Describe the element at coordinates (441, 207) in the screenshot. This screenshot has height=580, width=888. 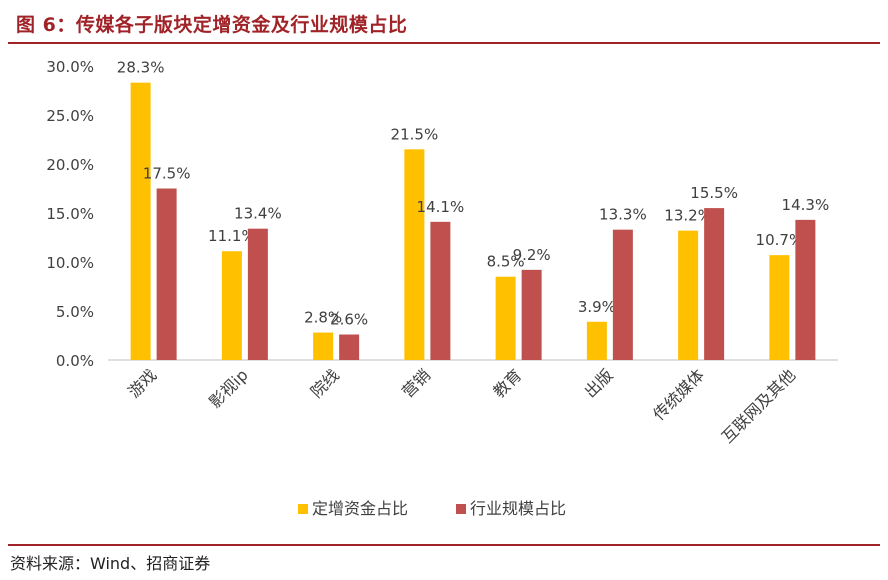
I see `data-label-series2: 14.1%` at that location.